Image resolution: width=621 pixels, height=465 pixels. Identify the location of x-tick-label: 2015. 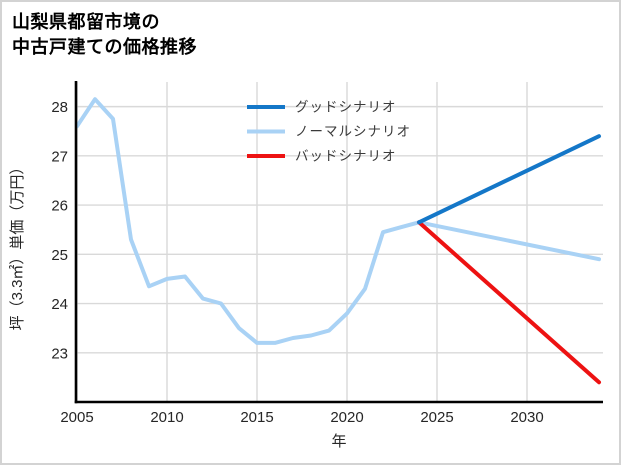
(256, 417).